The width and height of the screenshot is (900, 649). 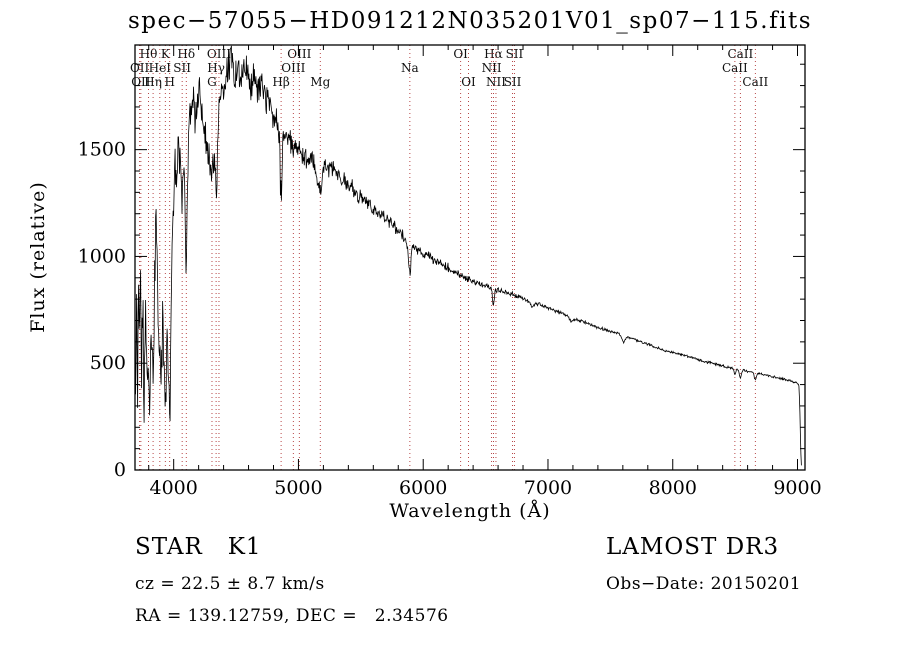 What do you see at coordinates (230, 584) in the screenshot?
I see `cz-value: cz = 22.5 ± 8.7 km/s` at bounding box center [230, 584].